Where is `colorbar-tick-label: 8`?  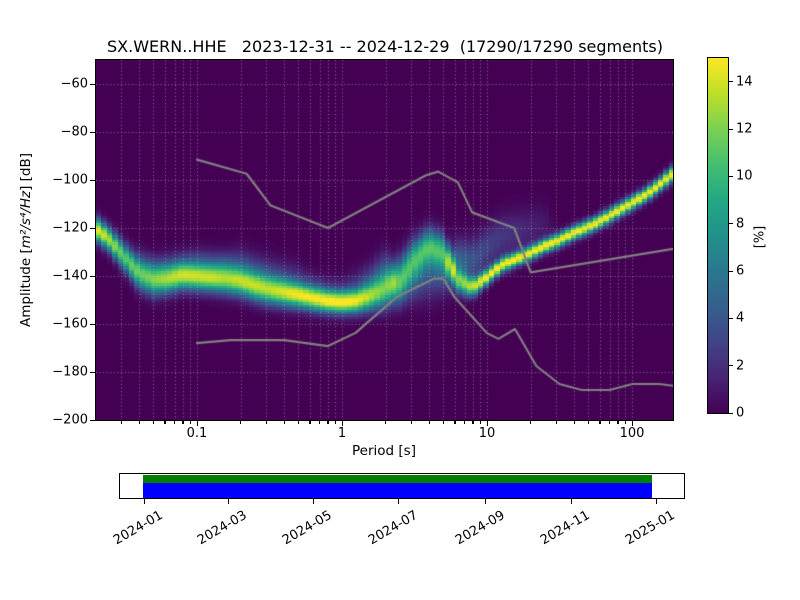
colorbar-tick-label: 8 is located at coordinates (740, 224).